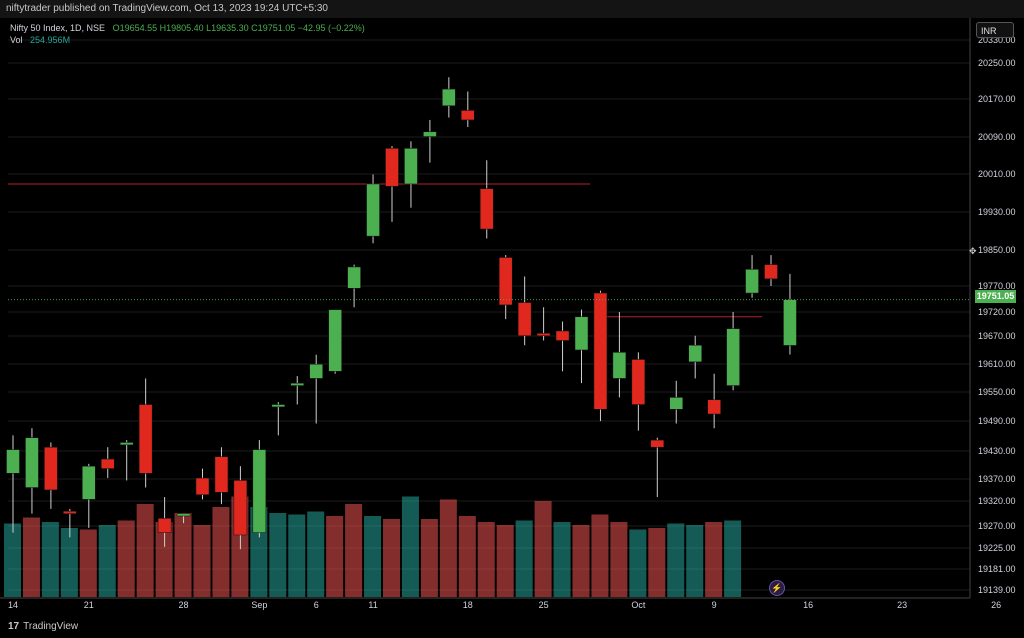  Describe the element at coordinates (997, 63) in the screenshot. I see `price-tick-label: 20250.00` at that location.